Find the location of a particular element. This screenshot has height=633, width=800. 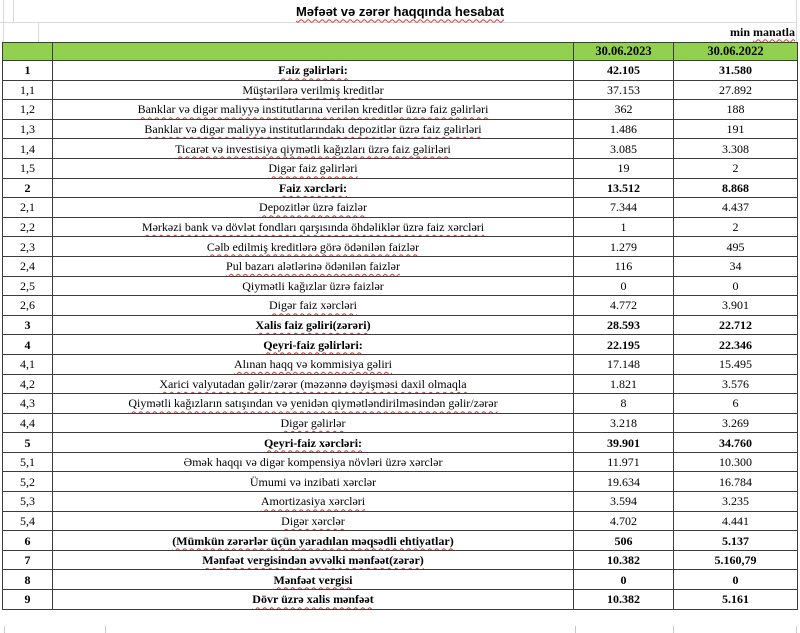

row-number-cell: 1,5 is located at coordinates (27, 168).